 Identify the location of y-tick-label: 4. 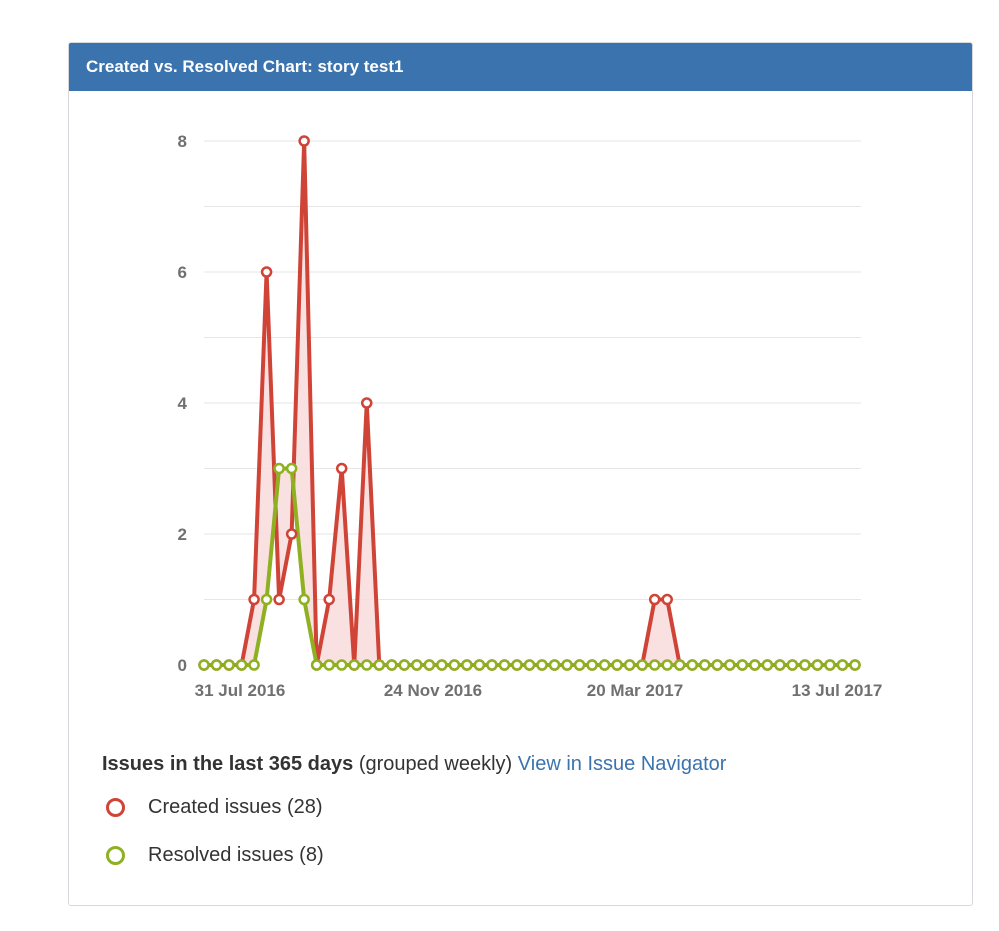
(183, 403).